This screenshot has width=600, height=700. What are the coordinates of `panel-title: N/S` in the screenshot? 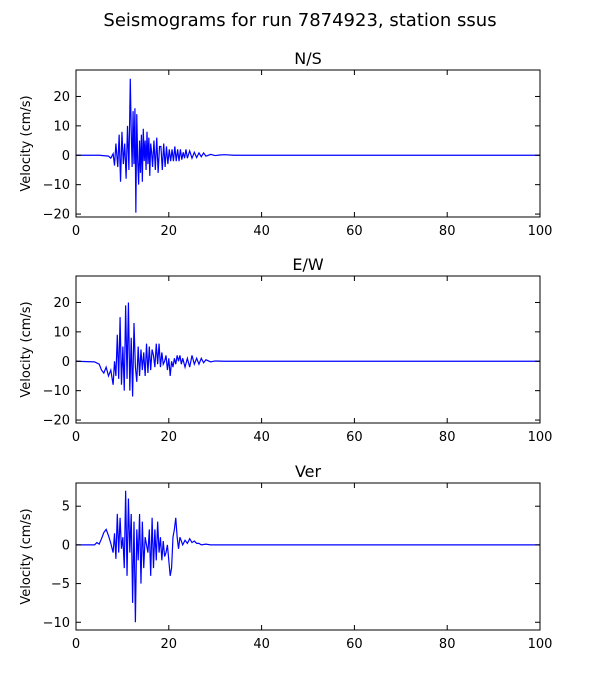 It's located at (308, 58).